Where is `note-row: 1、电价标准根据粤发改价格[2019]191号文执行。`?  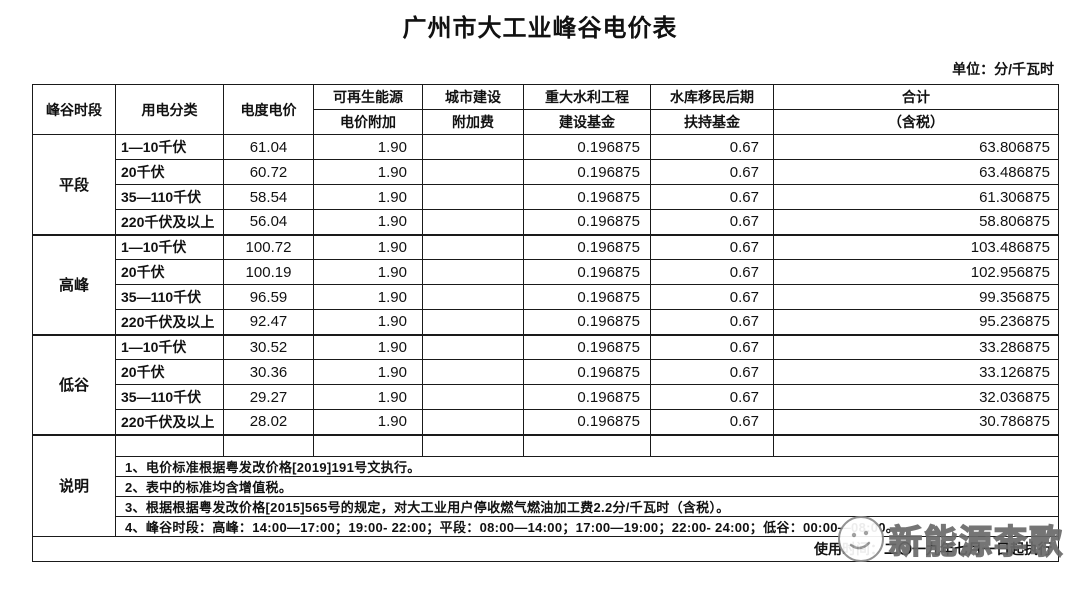 note-row: 1、电价标准根据粤发改价格[2019]191号文执行。 is located at coordinates (546, 466).